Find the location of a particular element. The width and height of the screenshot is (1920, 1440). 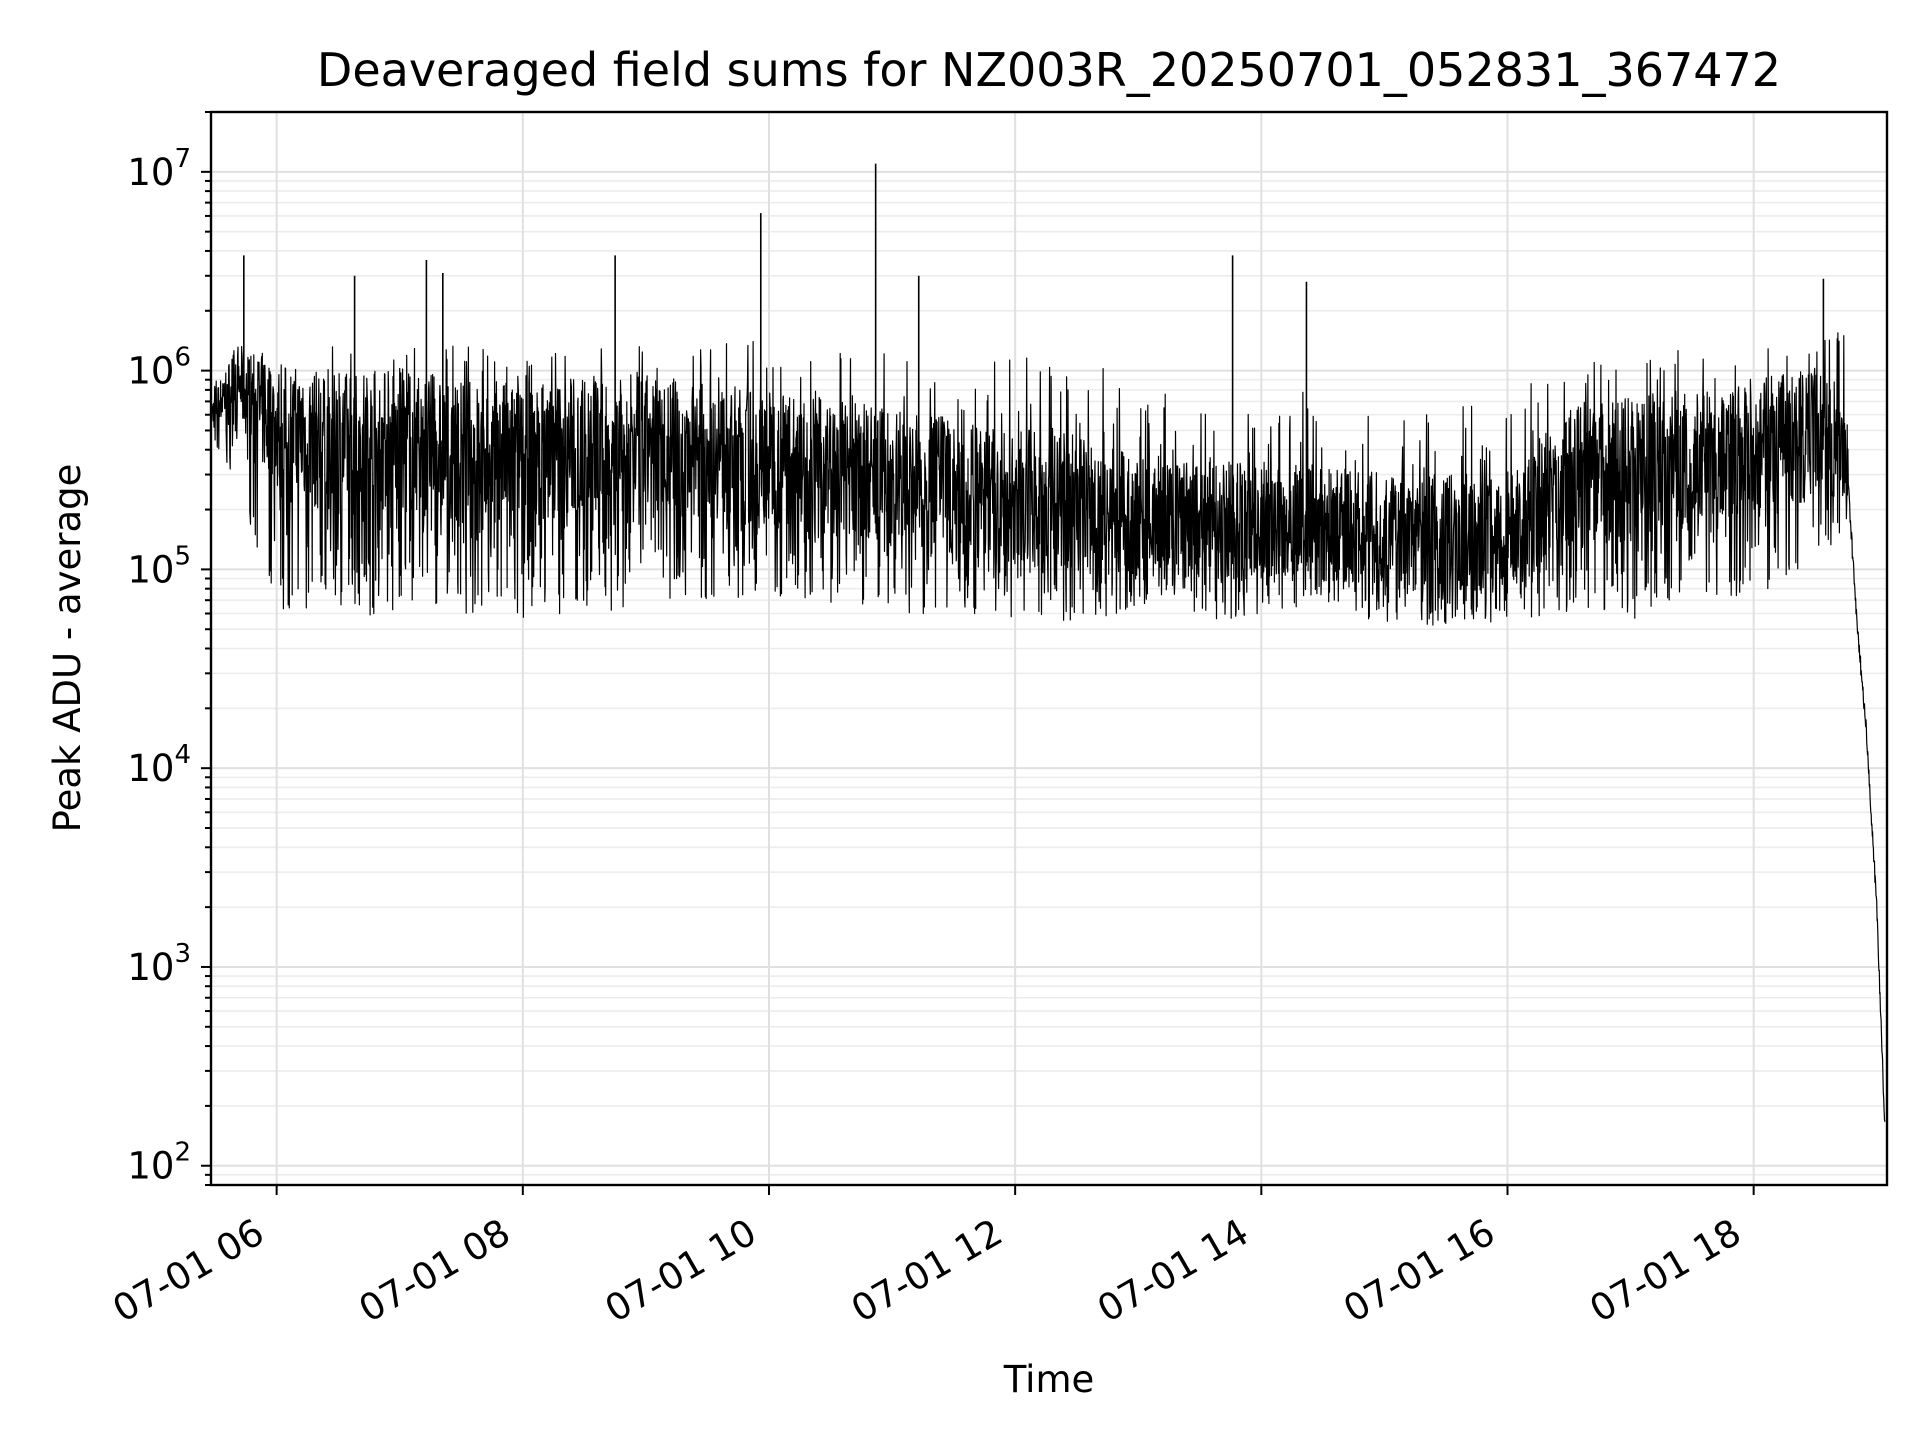

x-axis-label: Time is located at coordinates (1049, 1379).